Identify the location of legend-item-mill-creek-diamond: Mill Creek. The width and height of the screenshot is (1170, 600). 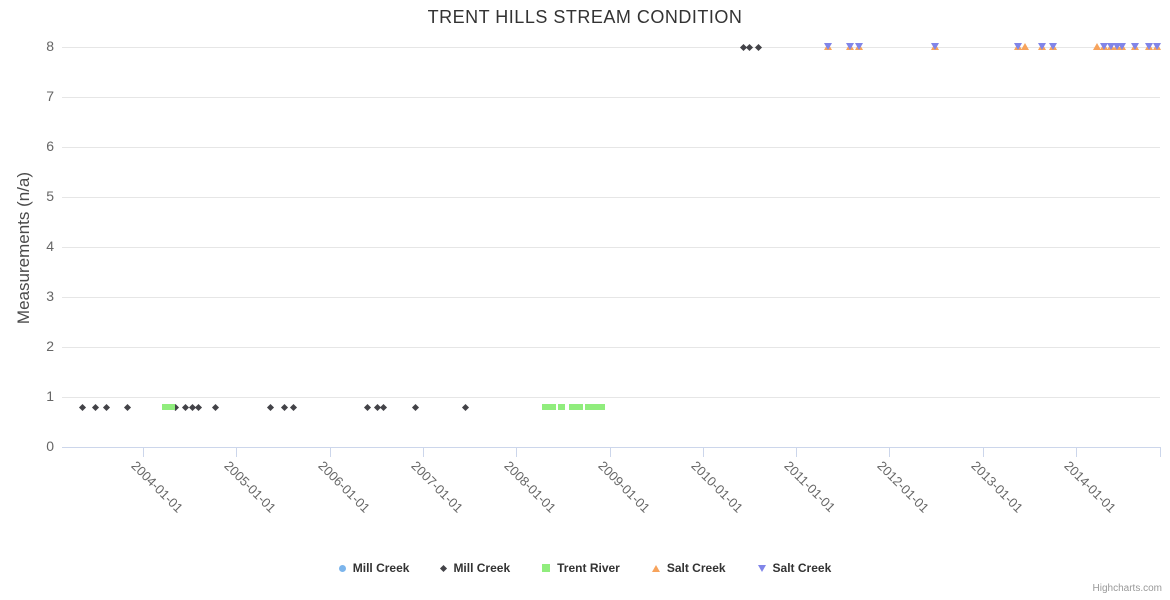
(475, 568).